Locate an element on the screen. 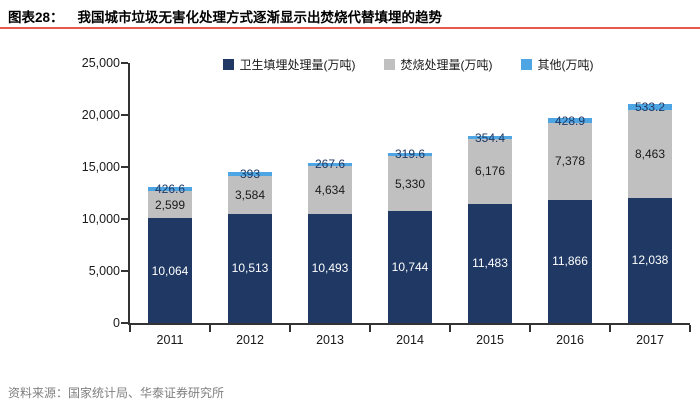  bar-segment-other-2014 is located at coordinates (410, 154).